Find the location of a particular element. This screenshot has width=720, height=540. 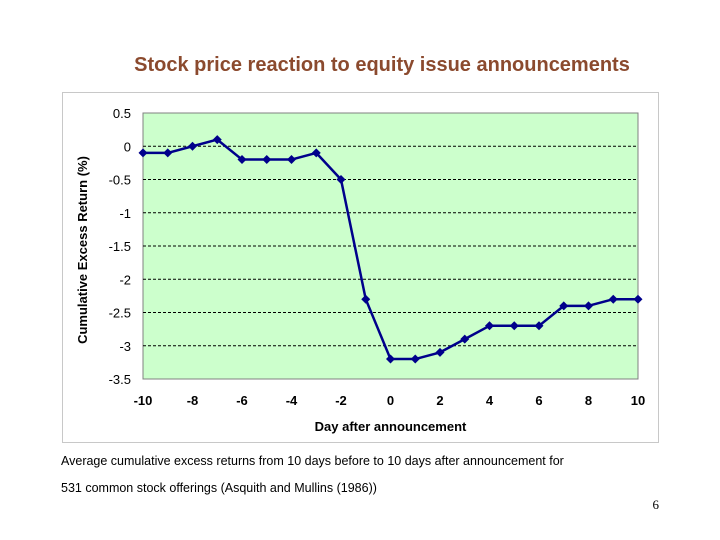

y-axis-tick-labels: 0.5 0 -0.5 -1 -1.5 -2 -2.5 -3 -3.5 is located at coordinates (120, 246).